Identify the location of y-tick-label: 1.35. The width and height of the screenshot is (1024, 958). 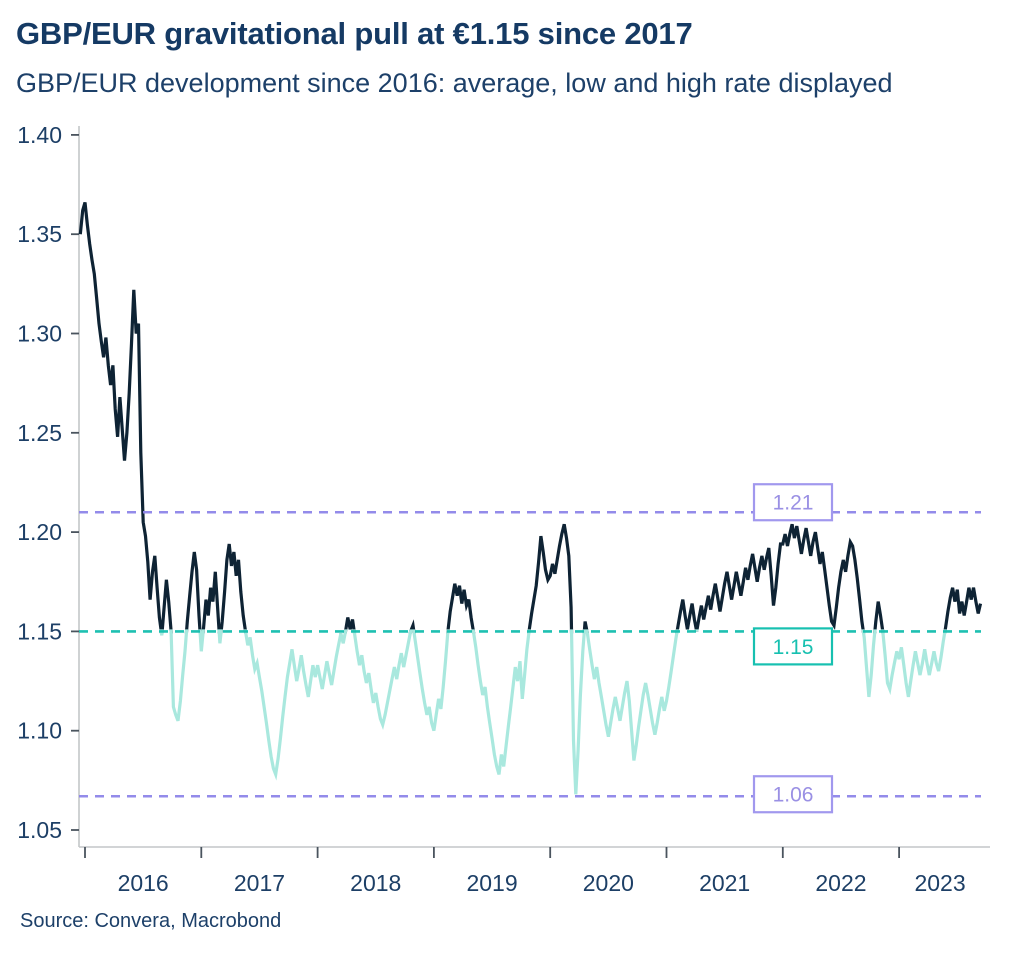
(39, 234).